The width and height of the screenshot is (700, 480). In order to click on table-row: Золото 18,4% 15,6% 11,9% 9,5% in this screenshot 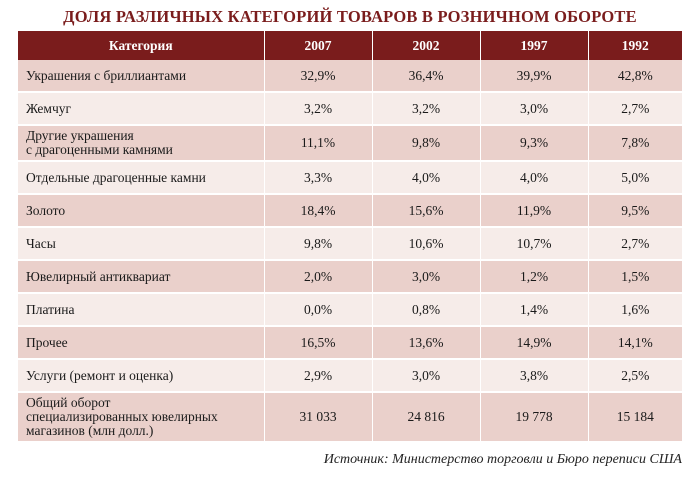, I will do `click(350, 211)`.